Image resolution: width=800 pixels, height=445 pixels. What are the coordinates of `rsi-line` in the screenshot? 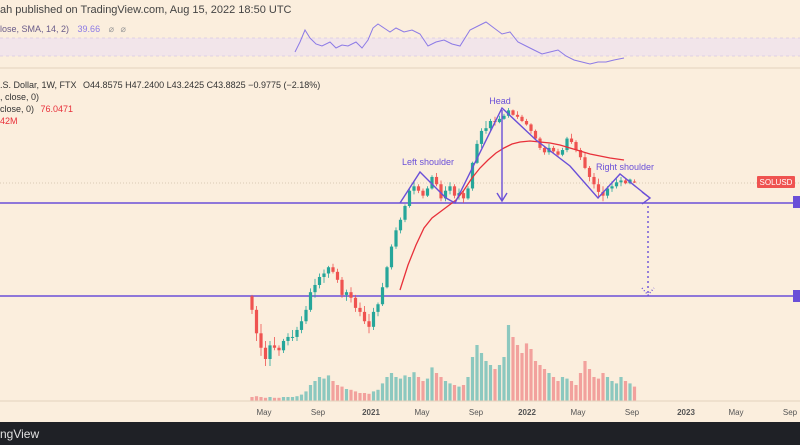 It's located at (459, 43).